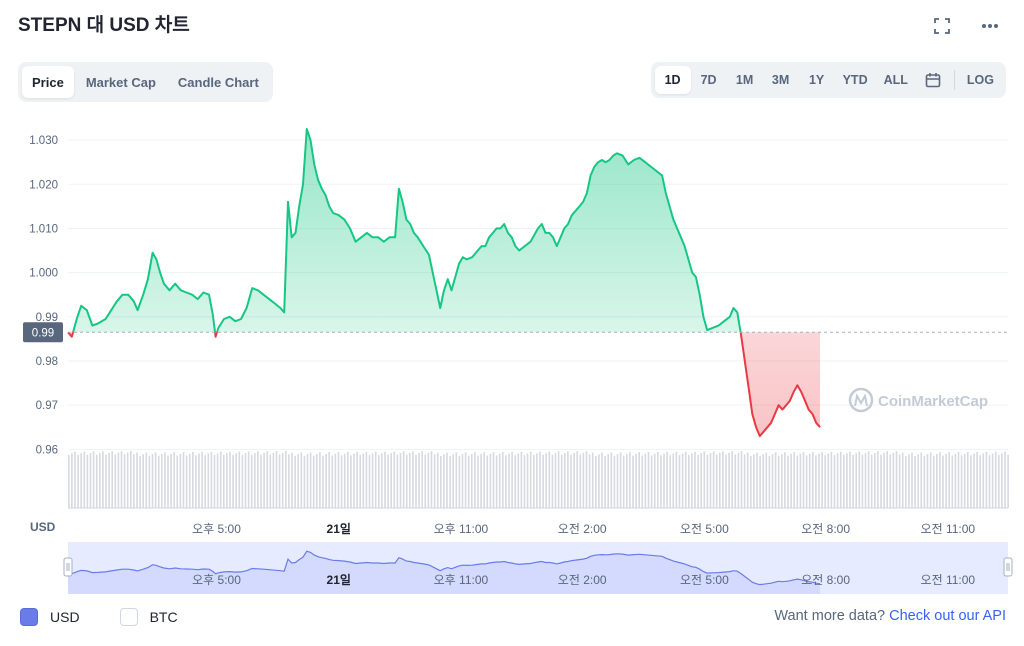 Image resolution: width=1024 pixels, height=646 pixels. What do you see at coordinates (895, 80) in the screenshot?
I see `range-all: ALL` at bounding box center [895, 80].